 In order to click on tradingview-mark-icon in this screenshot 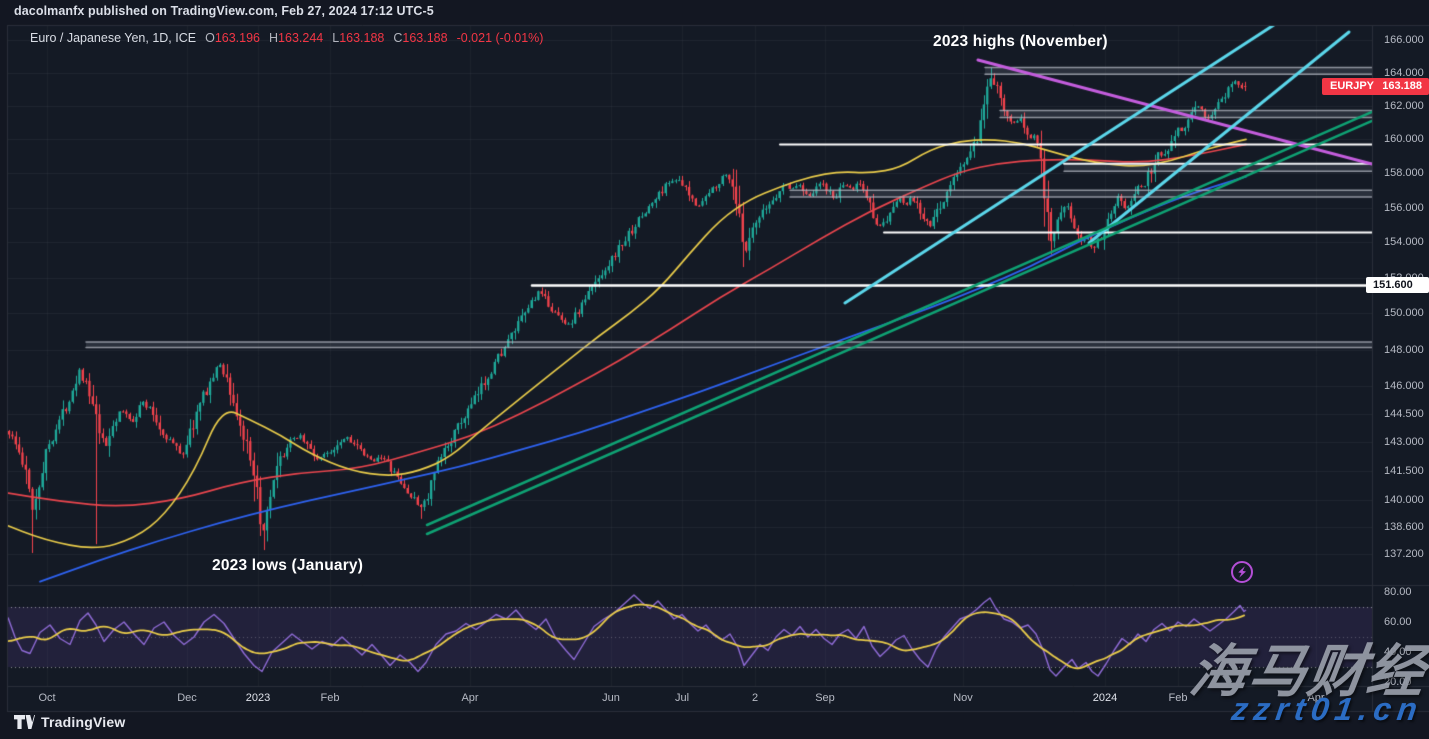, I will do `click(24, 722)`.